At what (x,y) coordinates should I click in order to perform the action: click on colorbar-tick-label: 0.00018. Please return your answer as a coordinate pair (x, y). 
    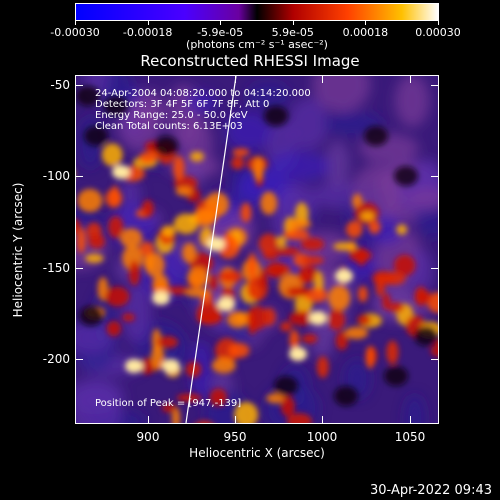
    Looking at the image, I should click on (365, 32).